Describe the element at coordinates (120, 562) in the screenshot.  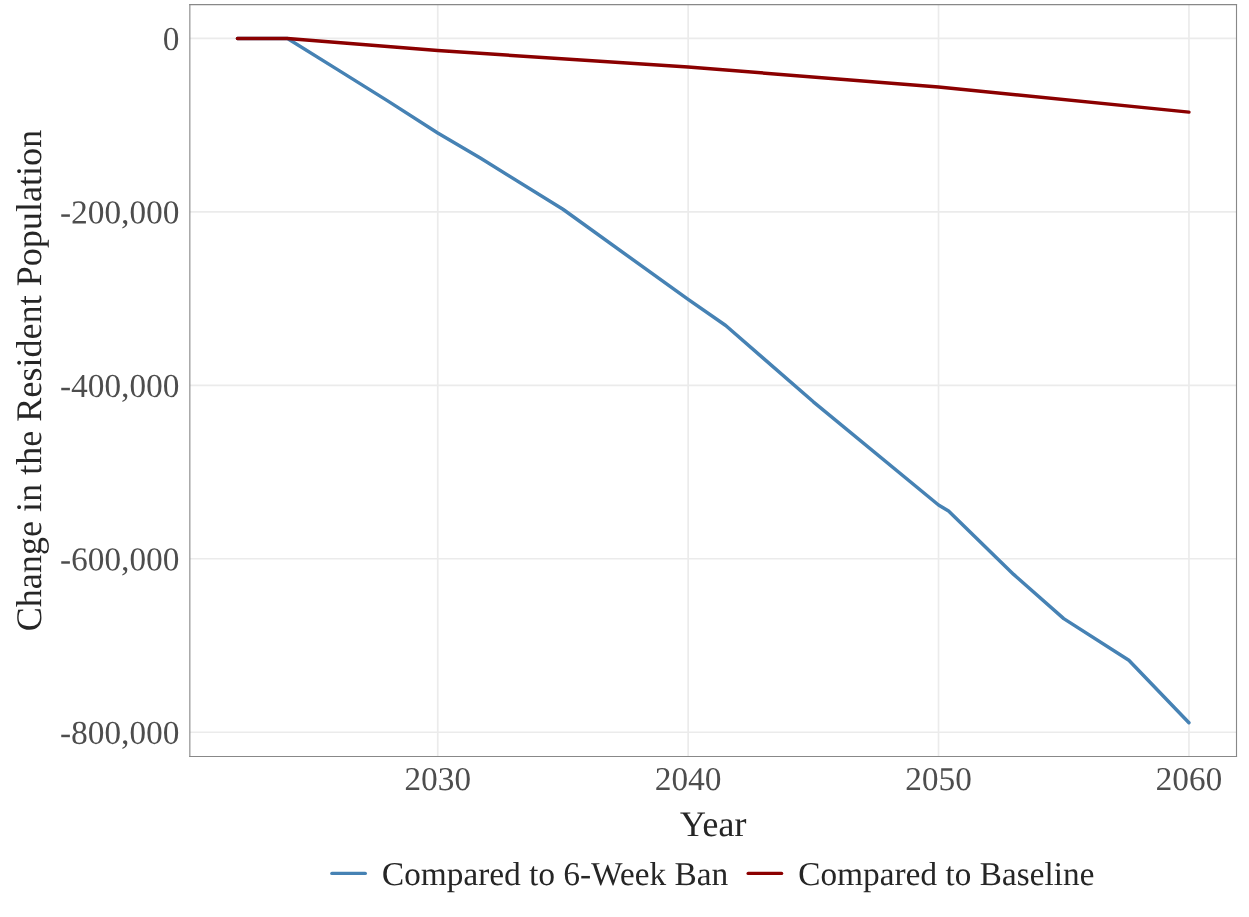
I see `y-tick-label: -600,000` at that location.